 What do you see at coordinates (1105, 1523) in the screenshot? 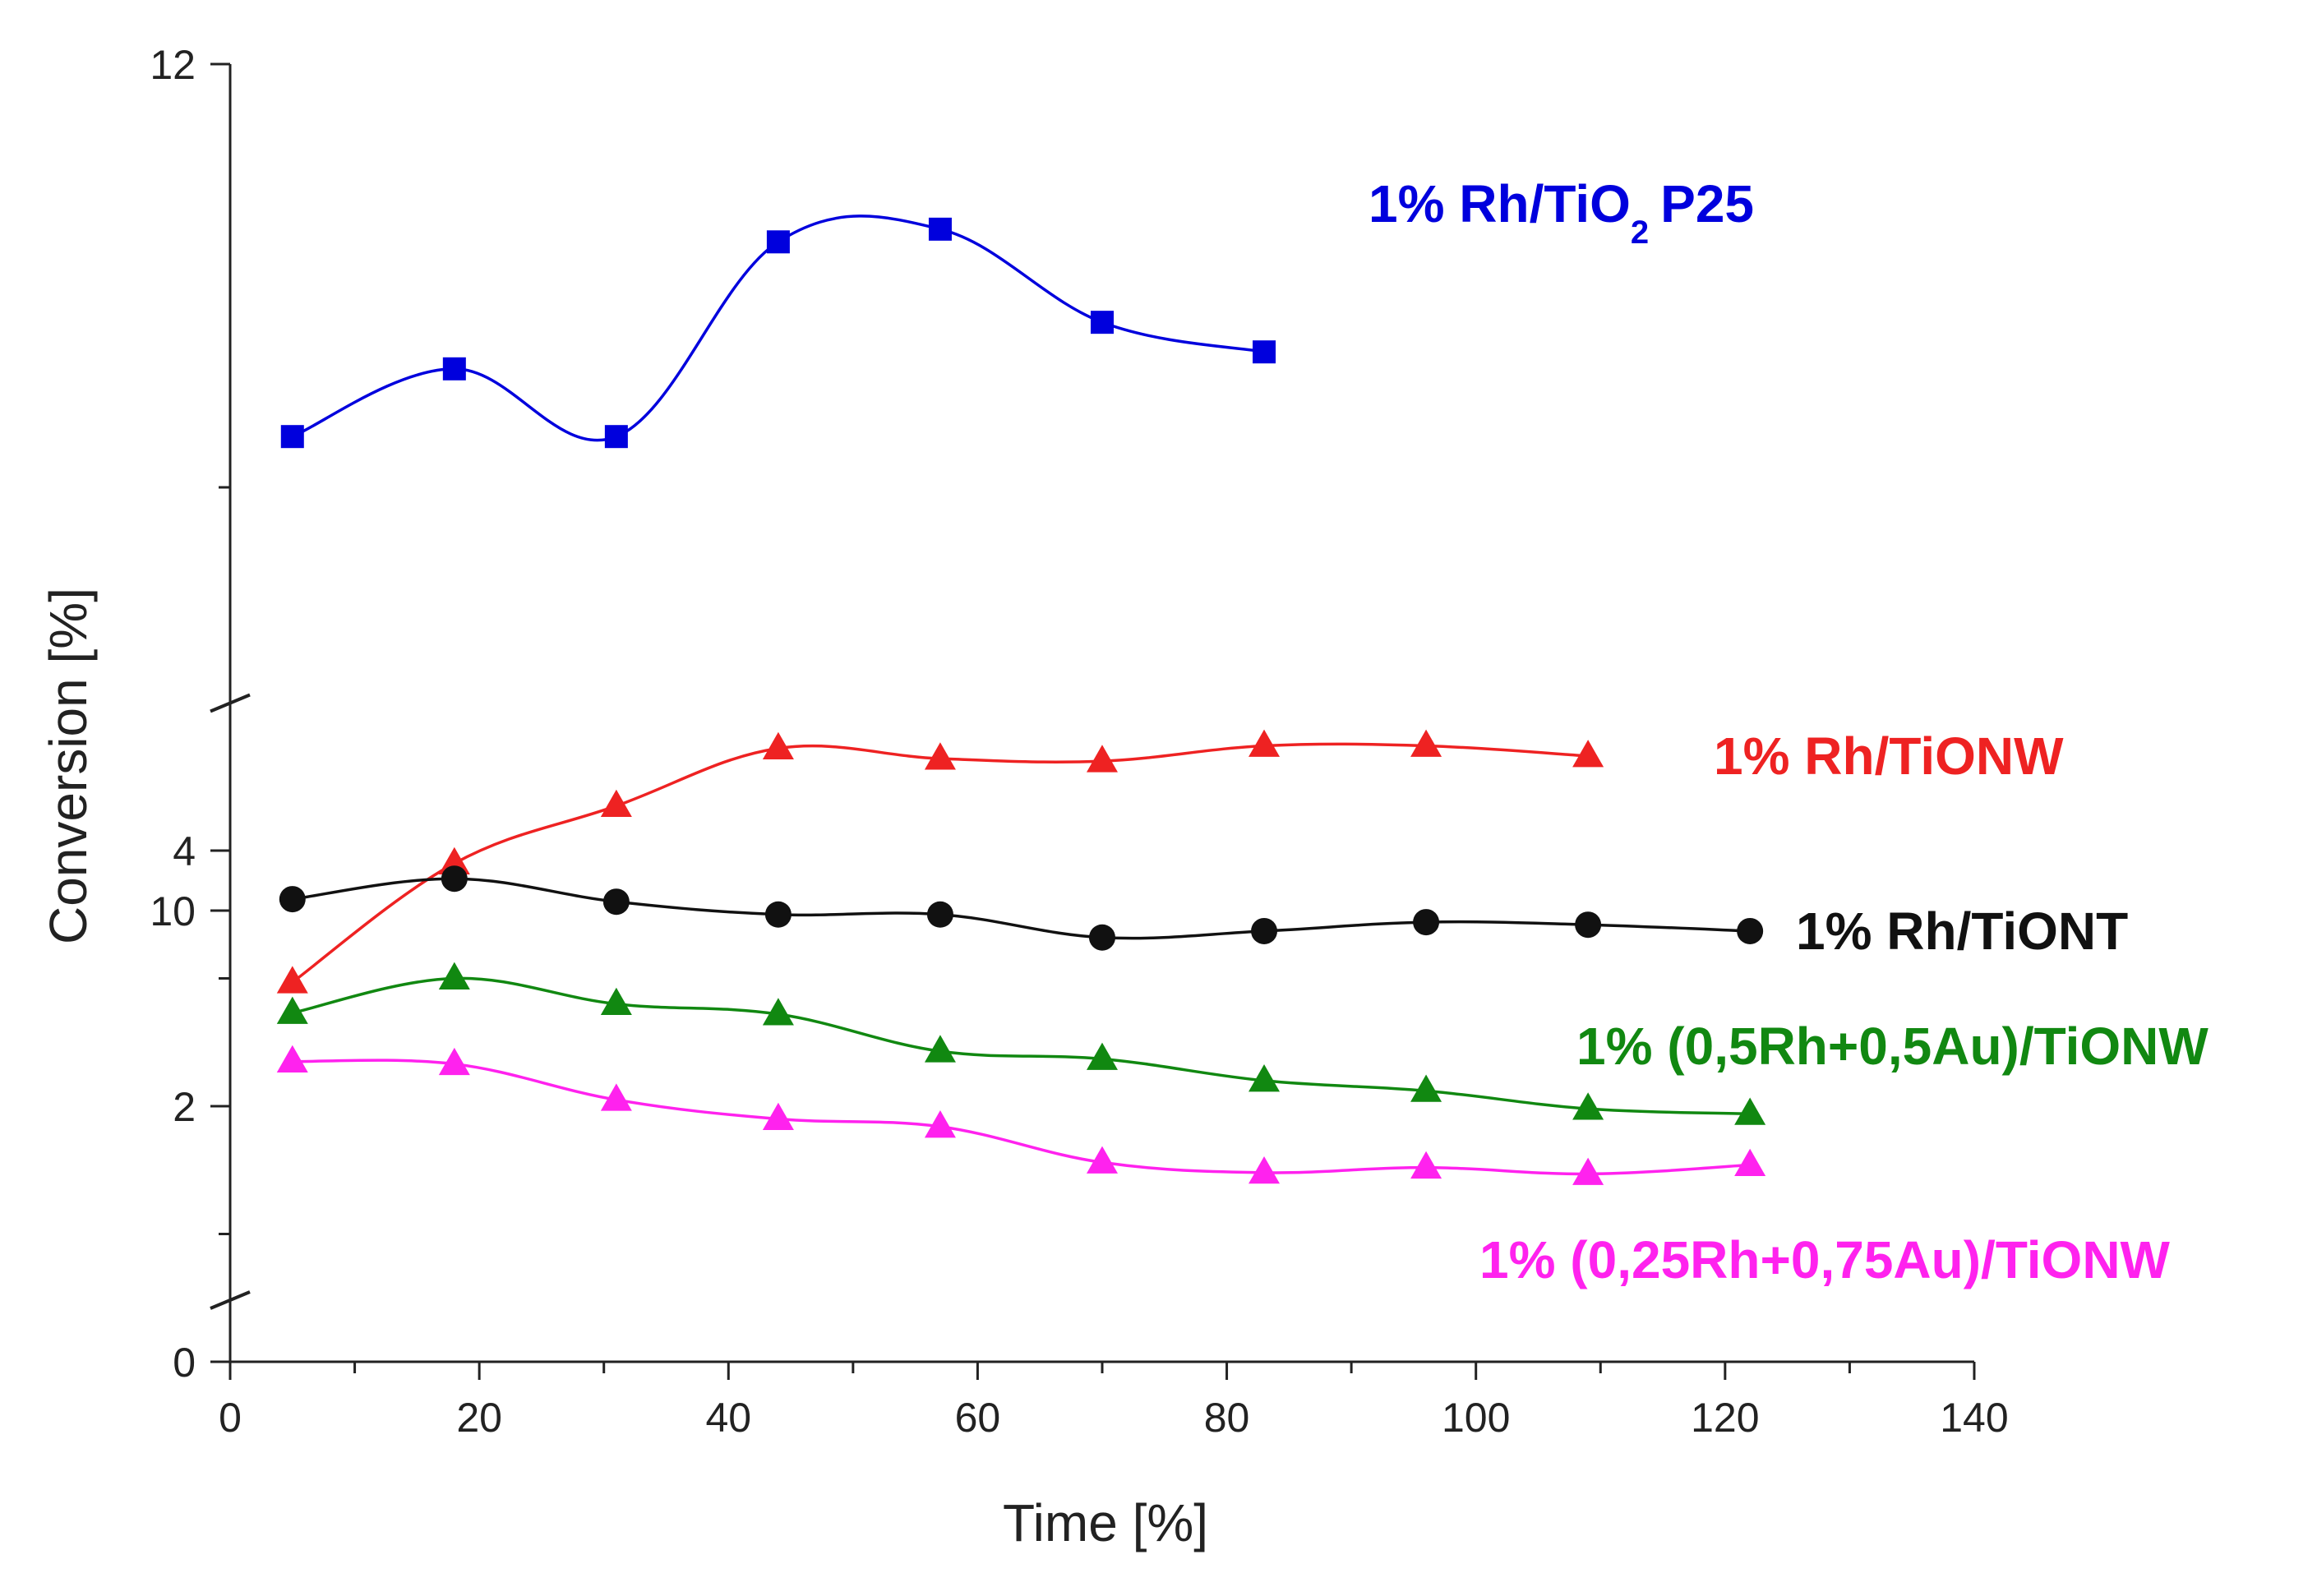
I see `x-axis-title: Time [%]` at bounding box center [1105, 1523].